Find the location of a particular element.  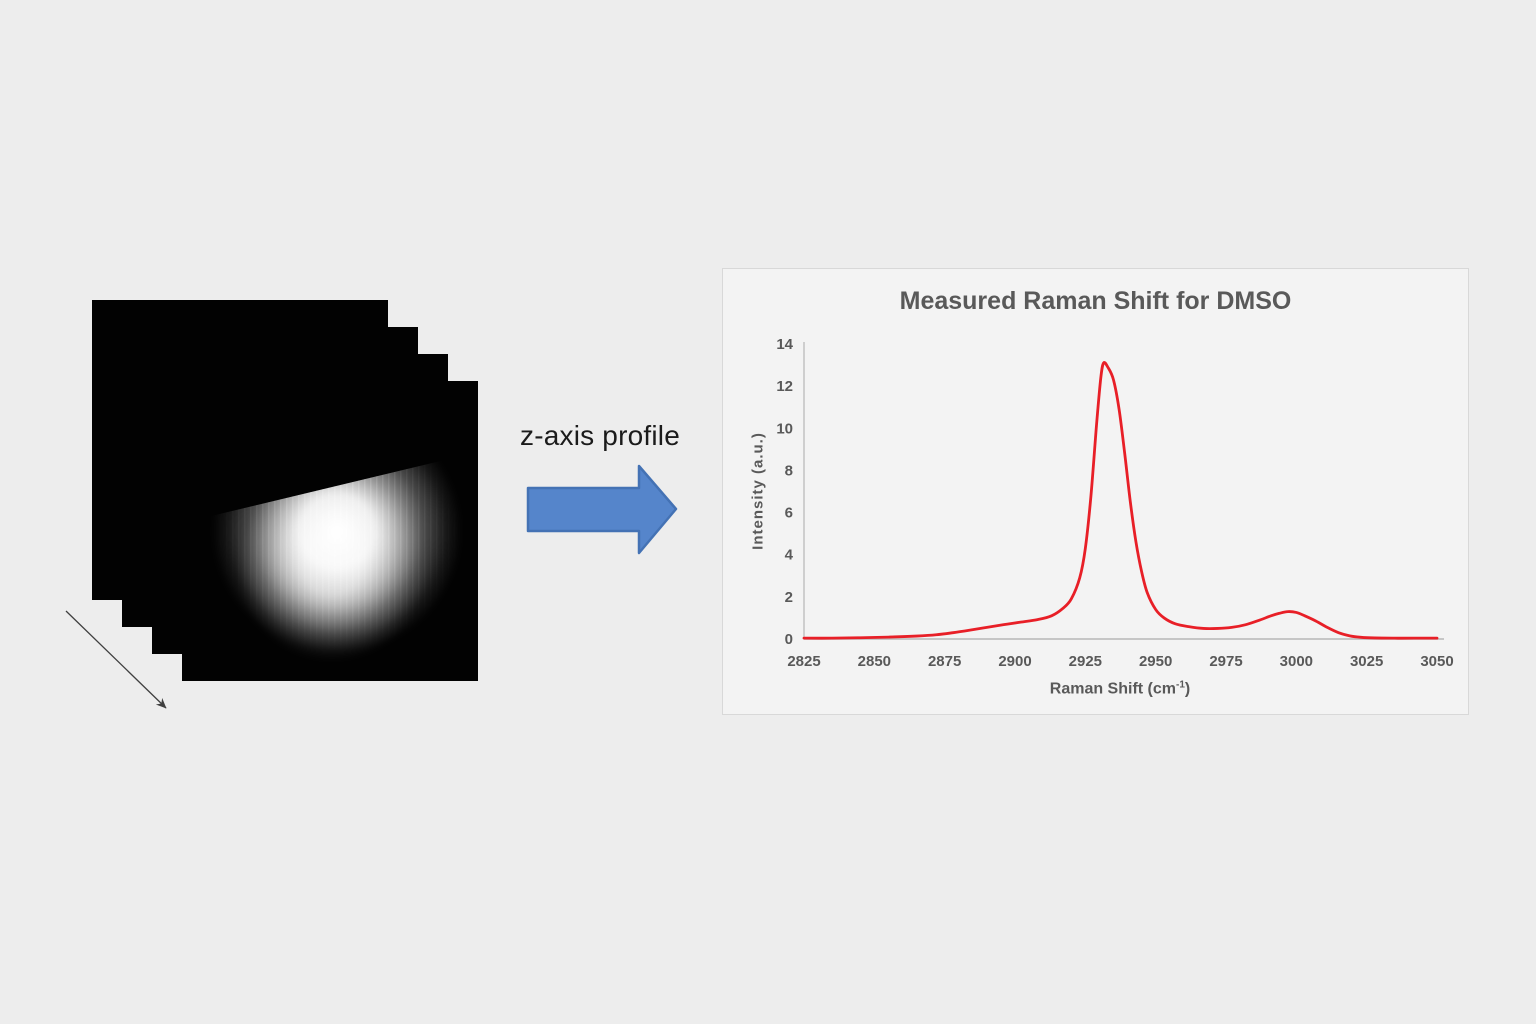

x-tick-label: 2925 is located at coordinates (1085, 661).